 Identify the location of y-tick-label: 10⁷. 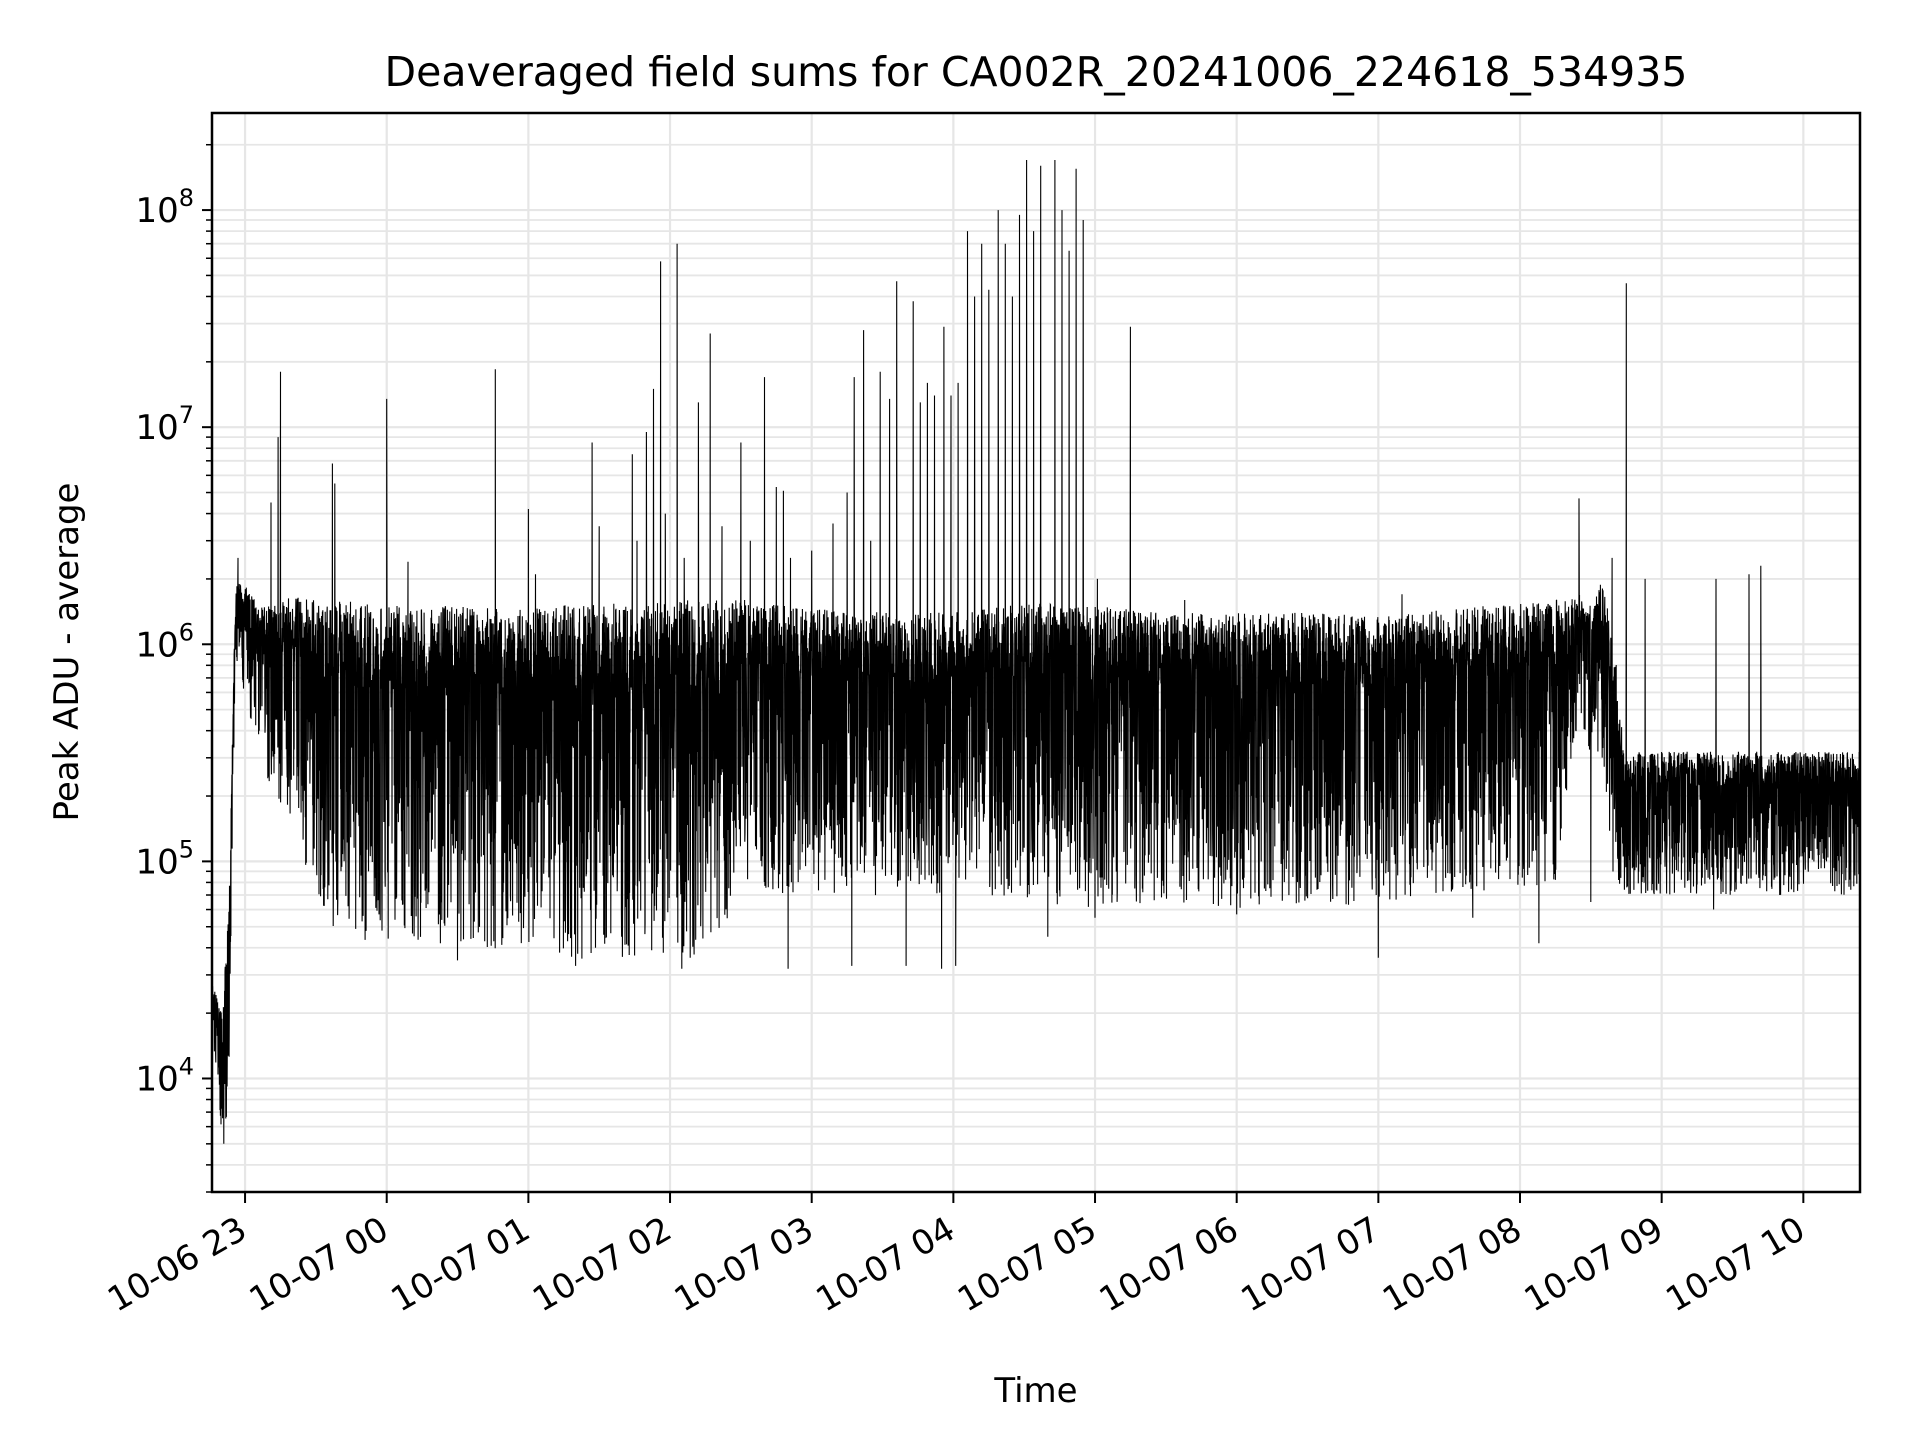
(164, 424).